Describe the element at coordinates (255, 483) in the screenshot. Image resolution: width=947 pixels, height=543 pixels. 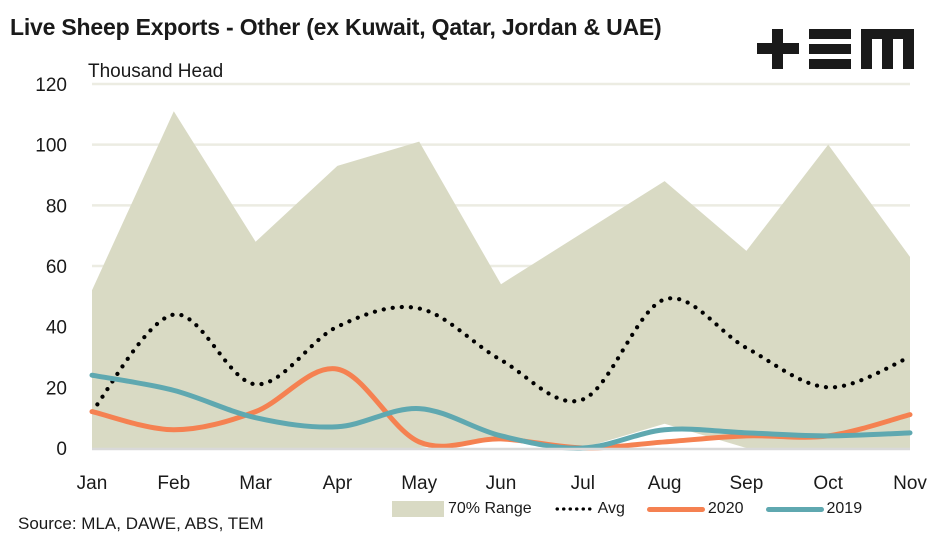
I see `x-tick-label: Mar` at that location.